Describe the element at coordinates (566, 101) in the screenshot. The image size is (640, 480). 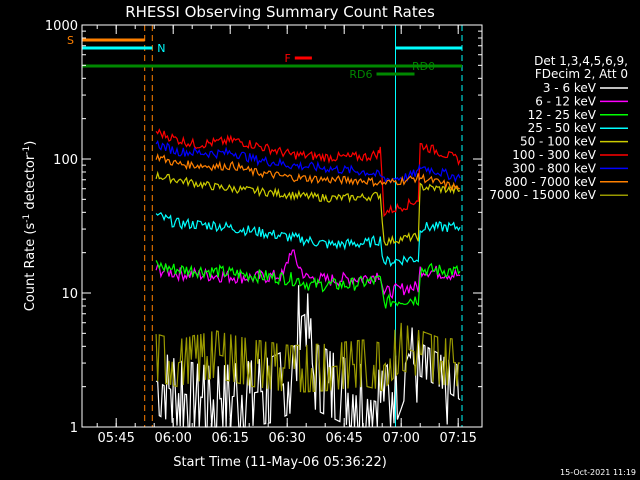
I see `legend-label-6-12-kev: 6 - 12 keV` at that location.